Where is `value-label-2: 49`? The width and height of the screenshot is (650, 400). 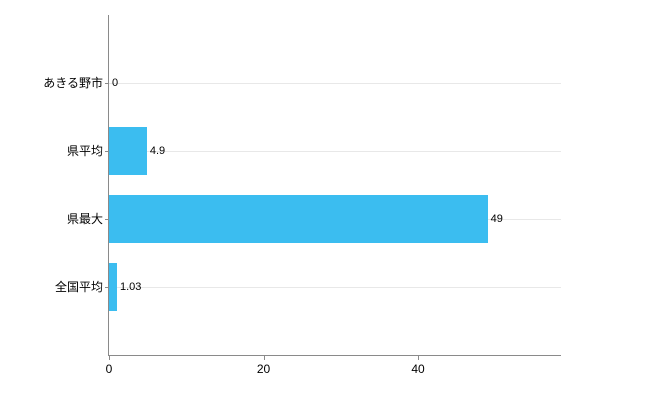
value-label-2: 49 is located at coordinates (496, 219).